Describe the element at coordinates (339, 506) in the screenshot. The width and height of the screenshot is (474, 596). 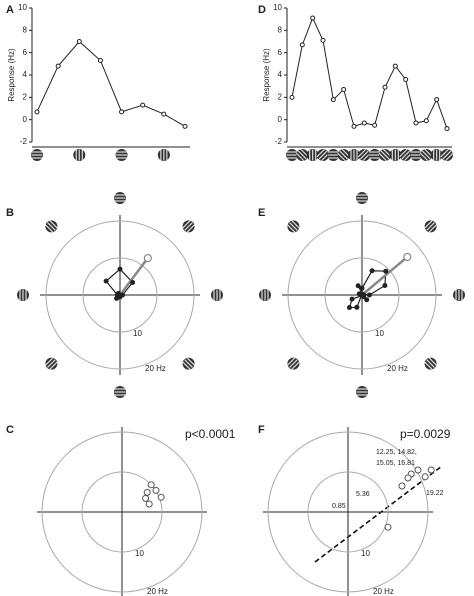
I see `point-label: 0.85` at that location.